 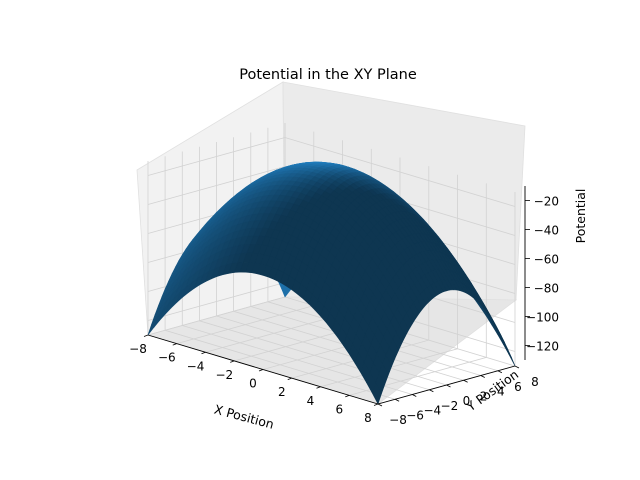 I want to click on x-tick-label: −4, so click(x=196, y=366).